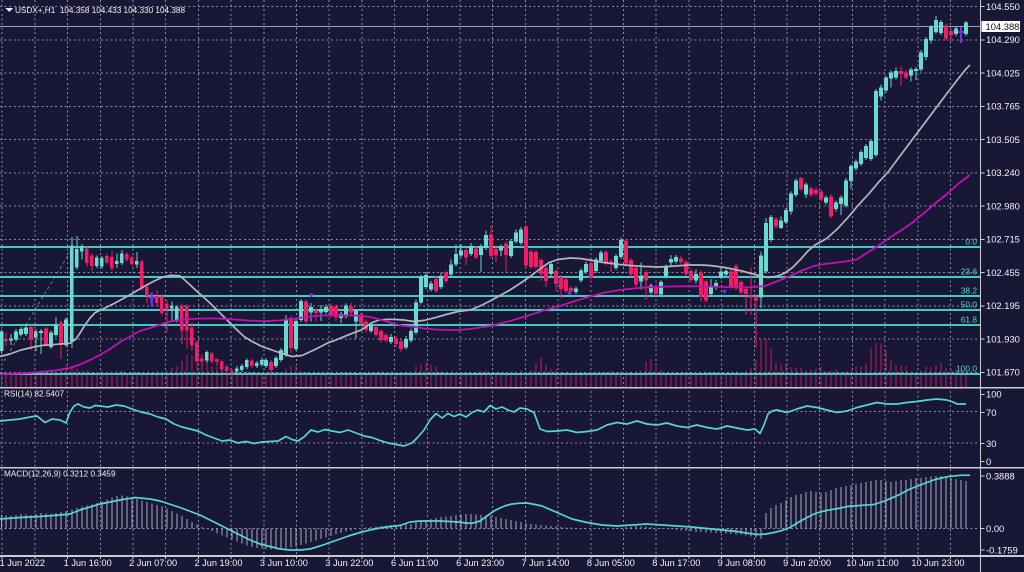 This screenshot has height=572, width=1024. I want to click on svg-text: 8 Jun 17:00, so click(676, 563).